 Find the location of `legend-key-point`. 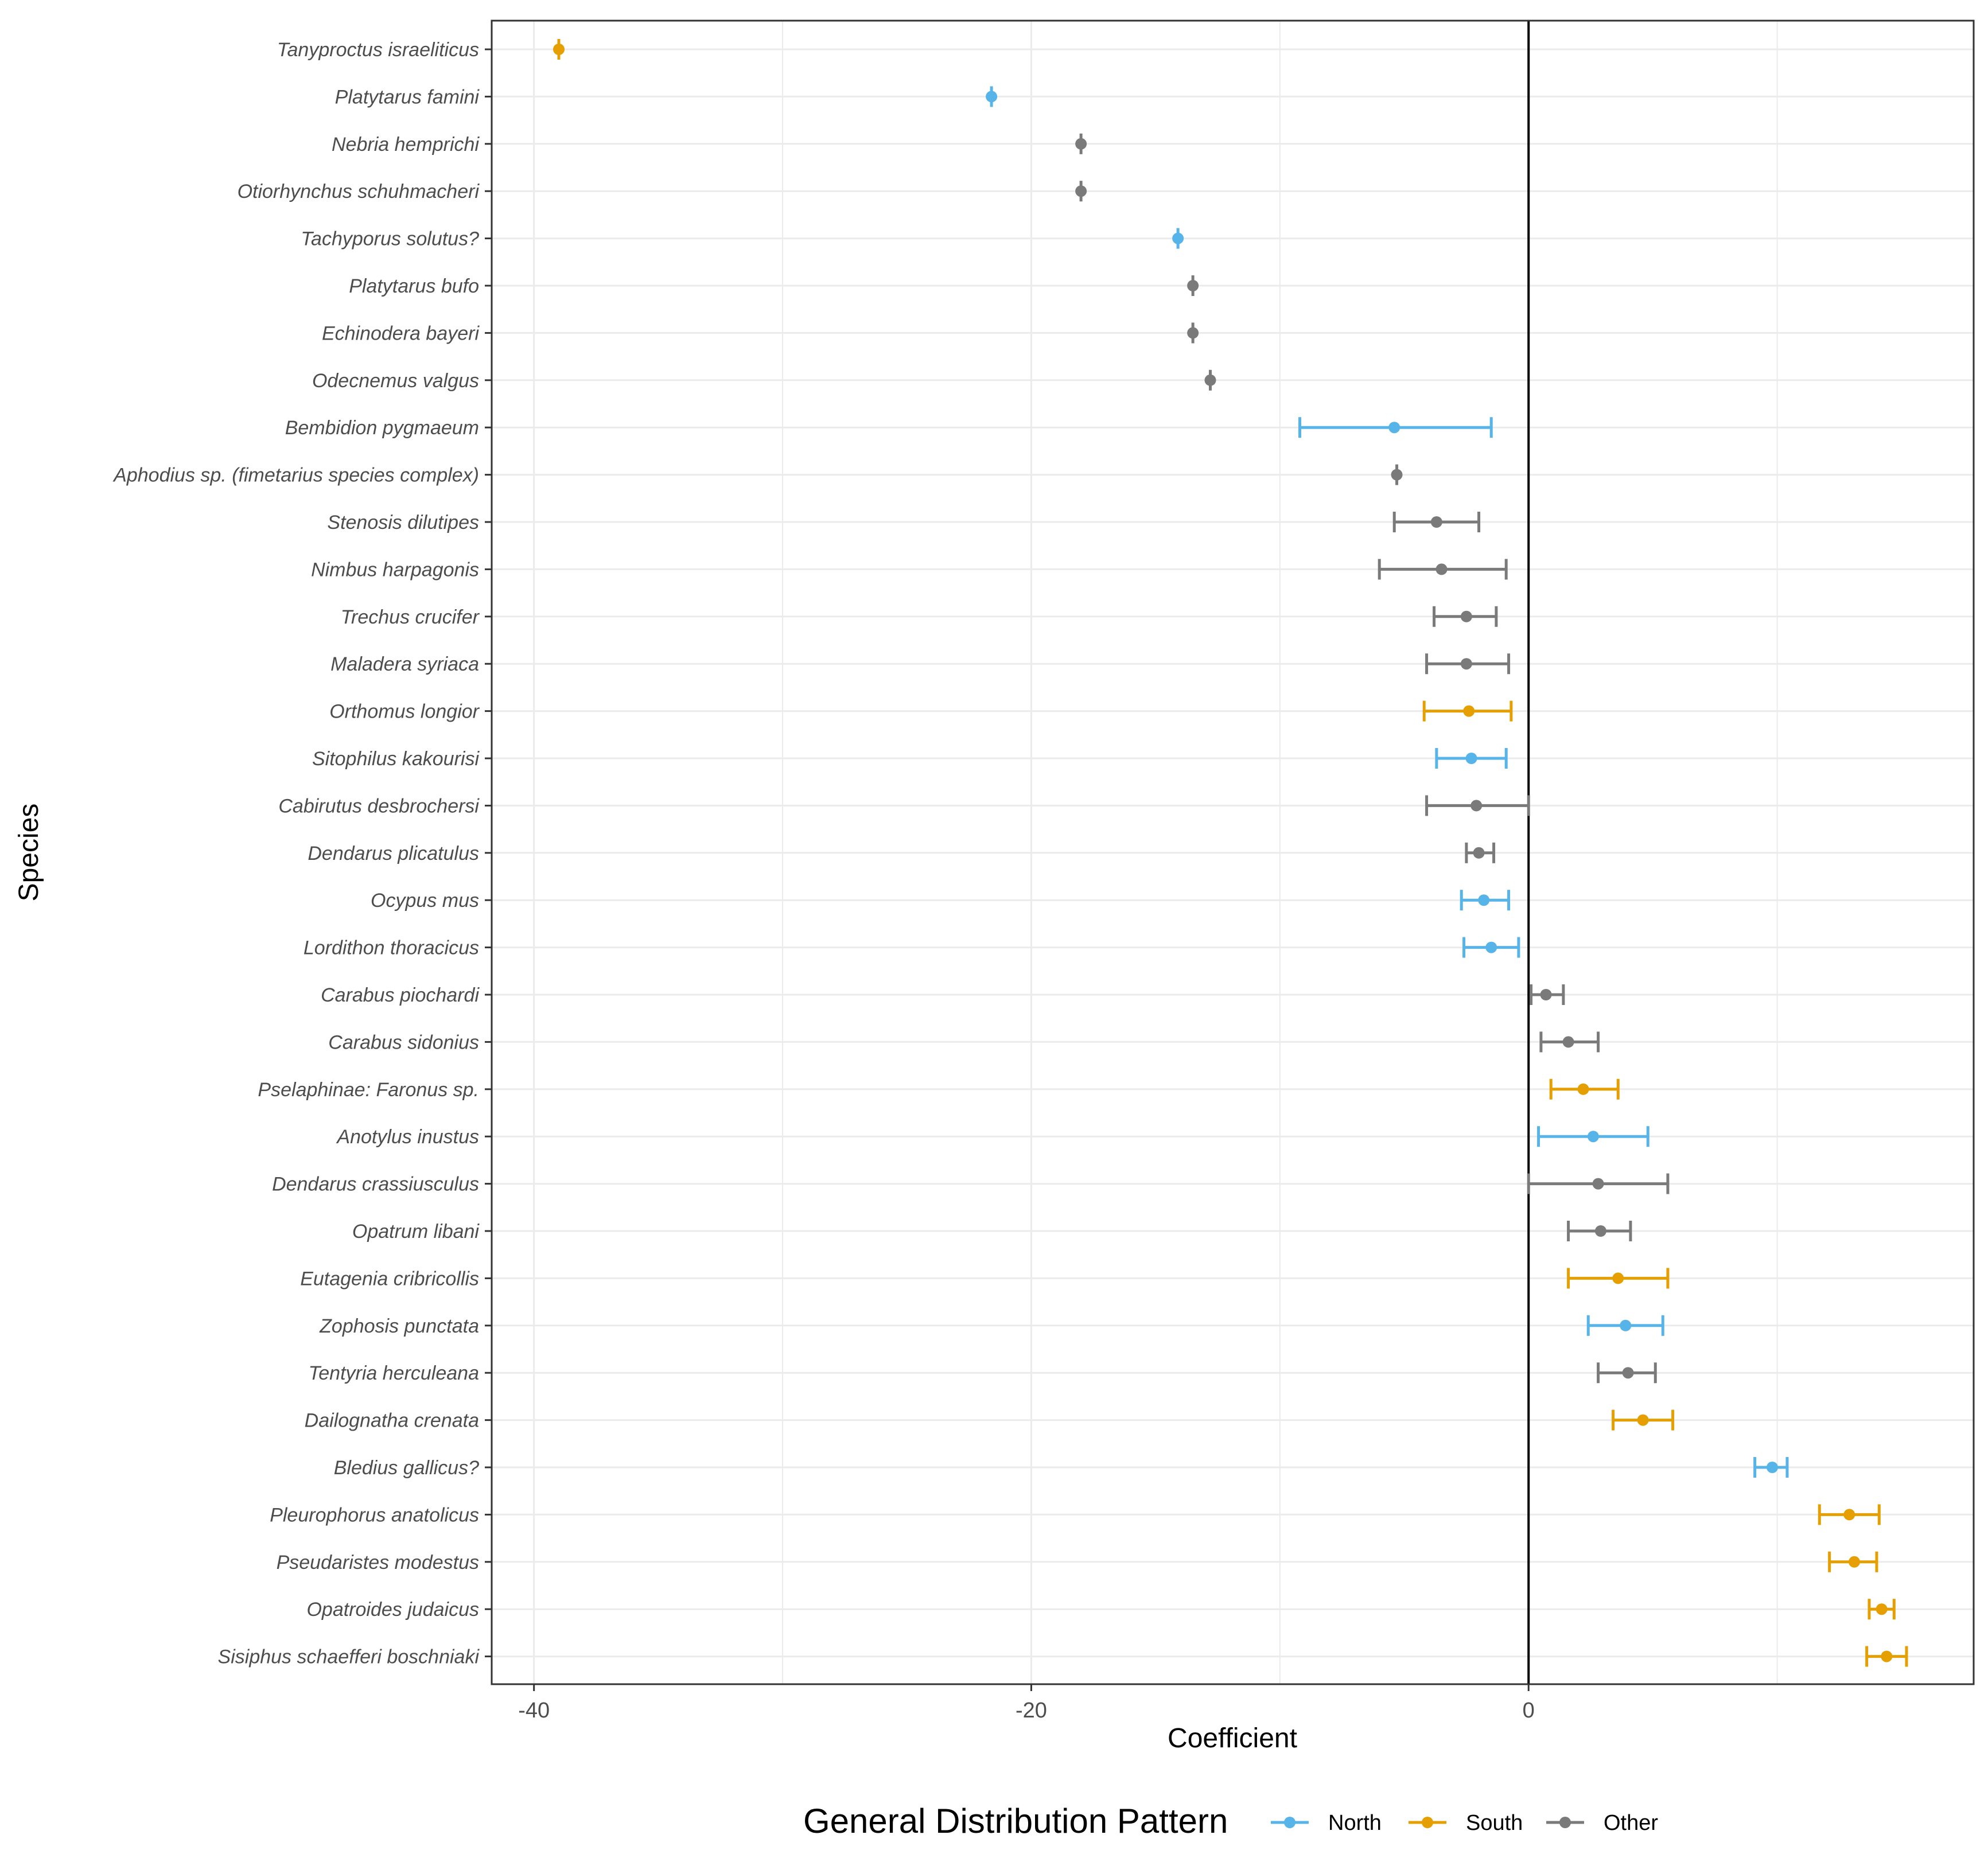

legend-key-point is located at coordinates (1428, 1822).